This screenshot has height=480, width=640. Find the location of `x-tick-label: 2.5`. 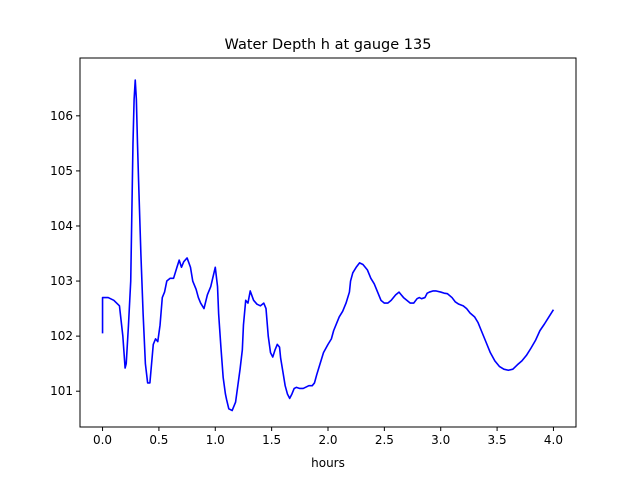

x-tick-label: 2.5 is located at coordinates (384, 440).